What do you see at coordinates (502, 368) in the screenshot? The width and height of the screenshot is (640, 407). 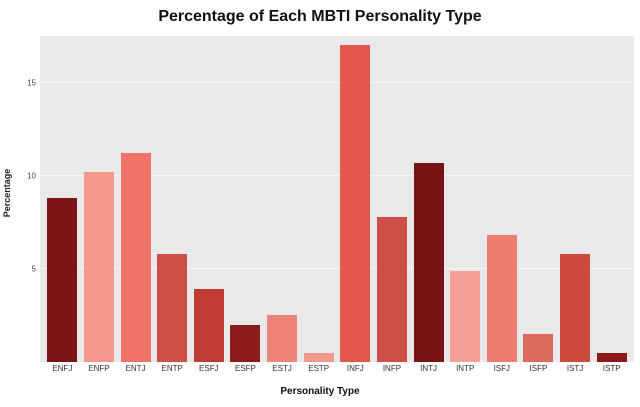 I see `x-tick-label-isfj: ISFJ` at bounding box center [502, 368].